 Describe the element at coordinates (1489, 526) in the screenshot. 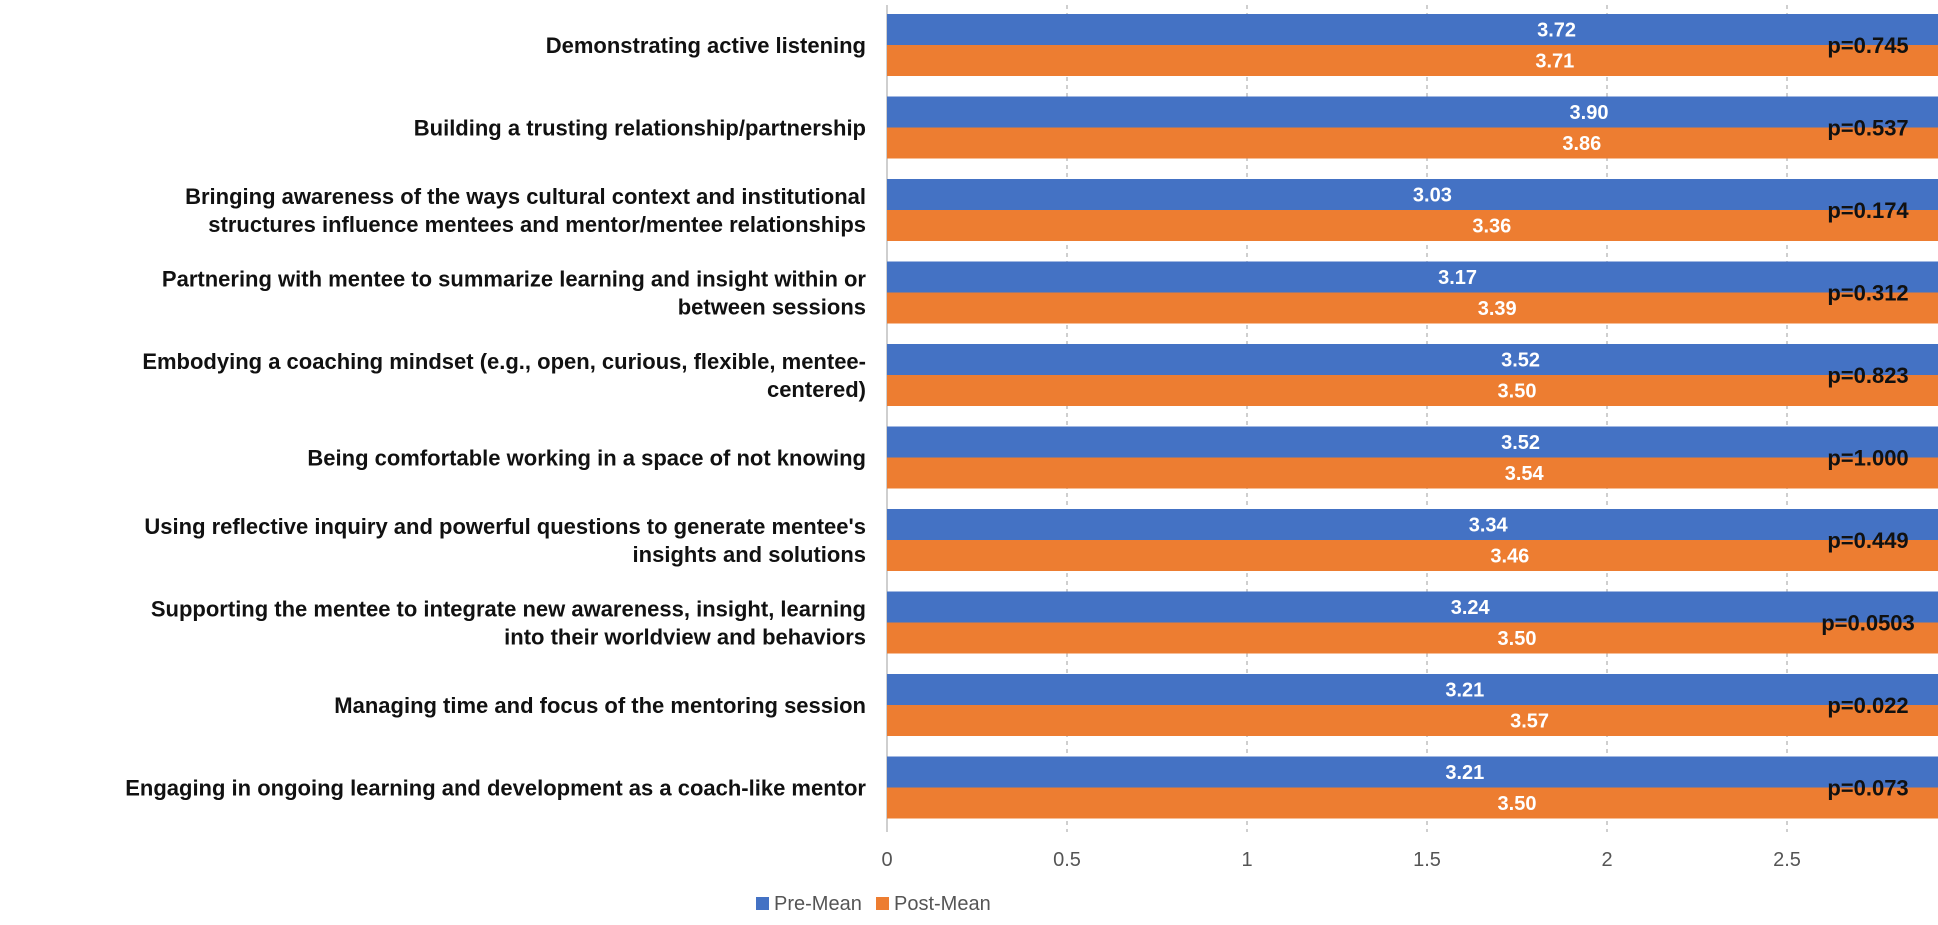

I see `bar-value-label: 3.34` at that location.